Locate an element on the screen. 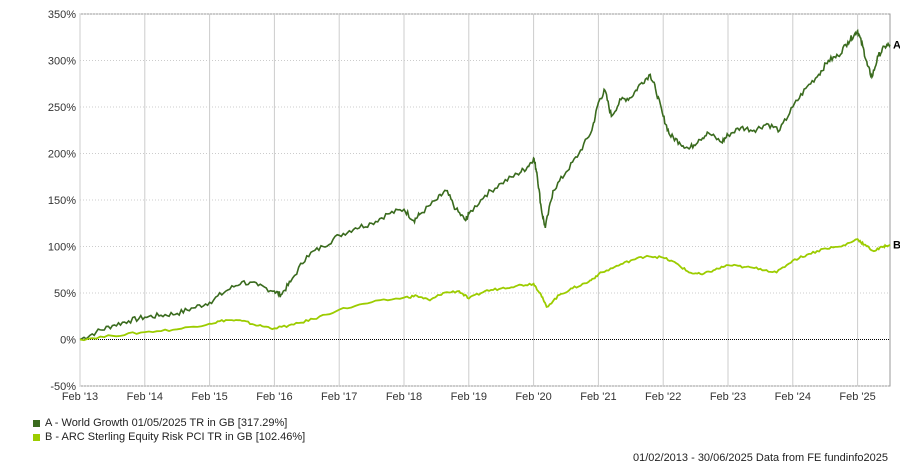 Image resolution: width=900 pixels, height=467 pixels. x-tick-label: Feb '22 is located at coordinates (663, 397).